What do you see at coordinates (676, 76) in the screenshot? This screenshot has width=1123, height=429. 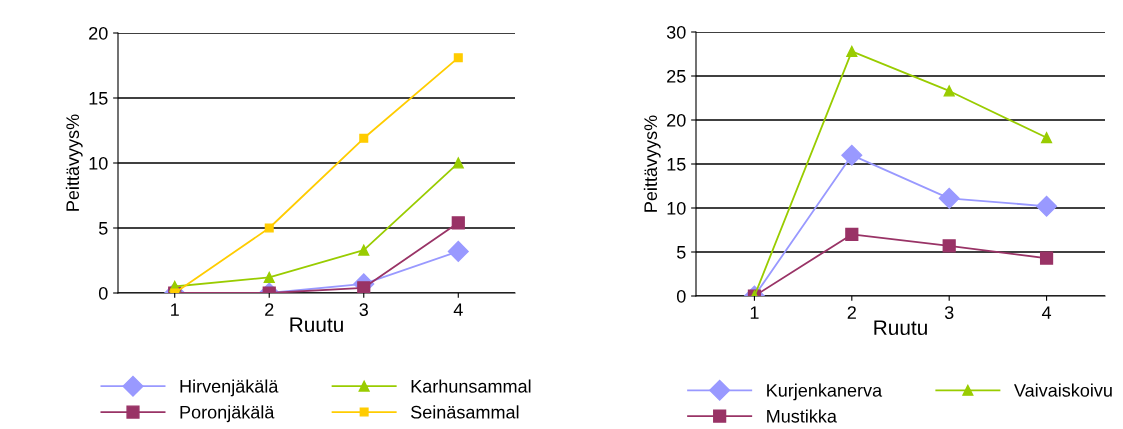 I see `y-tick-label: 25` at bounding box center [676, 76].